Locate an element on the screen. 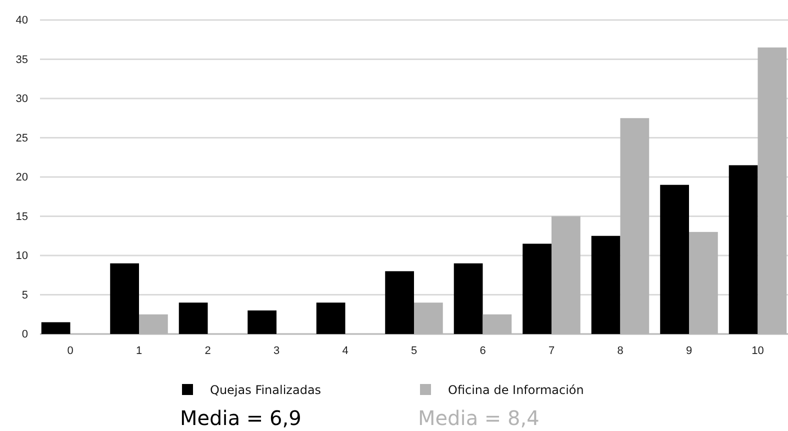 The width and height of the screenshot is (788, 431). x-tick-label: 7 is located at coordinates (551, 350).